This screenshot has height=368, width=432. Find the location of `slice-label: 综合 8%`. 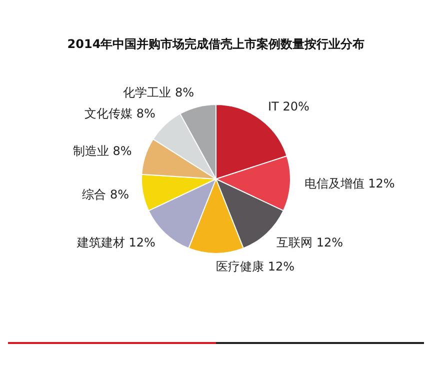

slice-label: 综合 8% is located at coordinates (106, 195).